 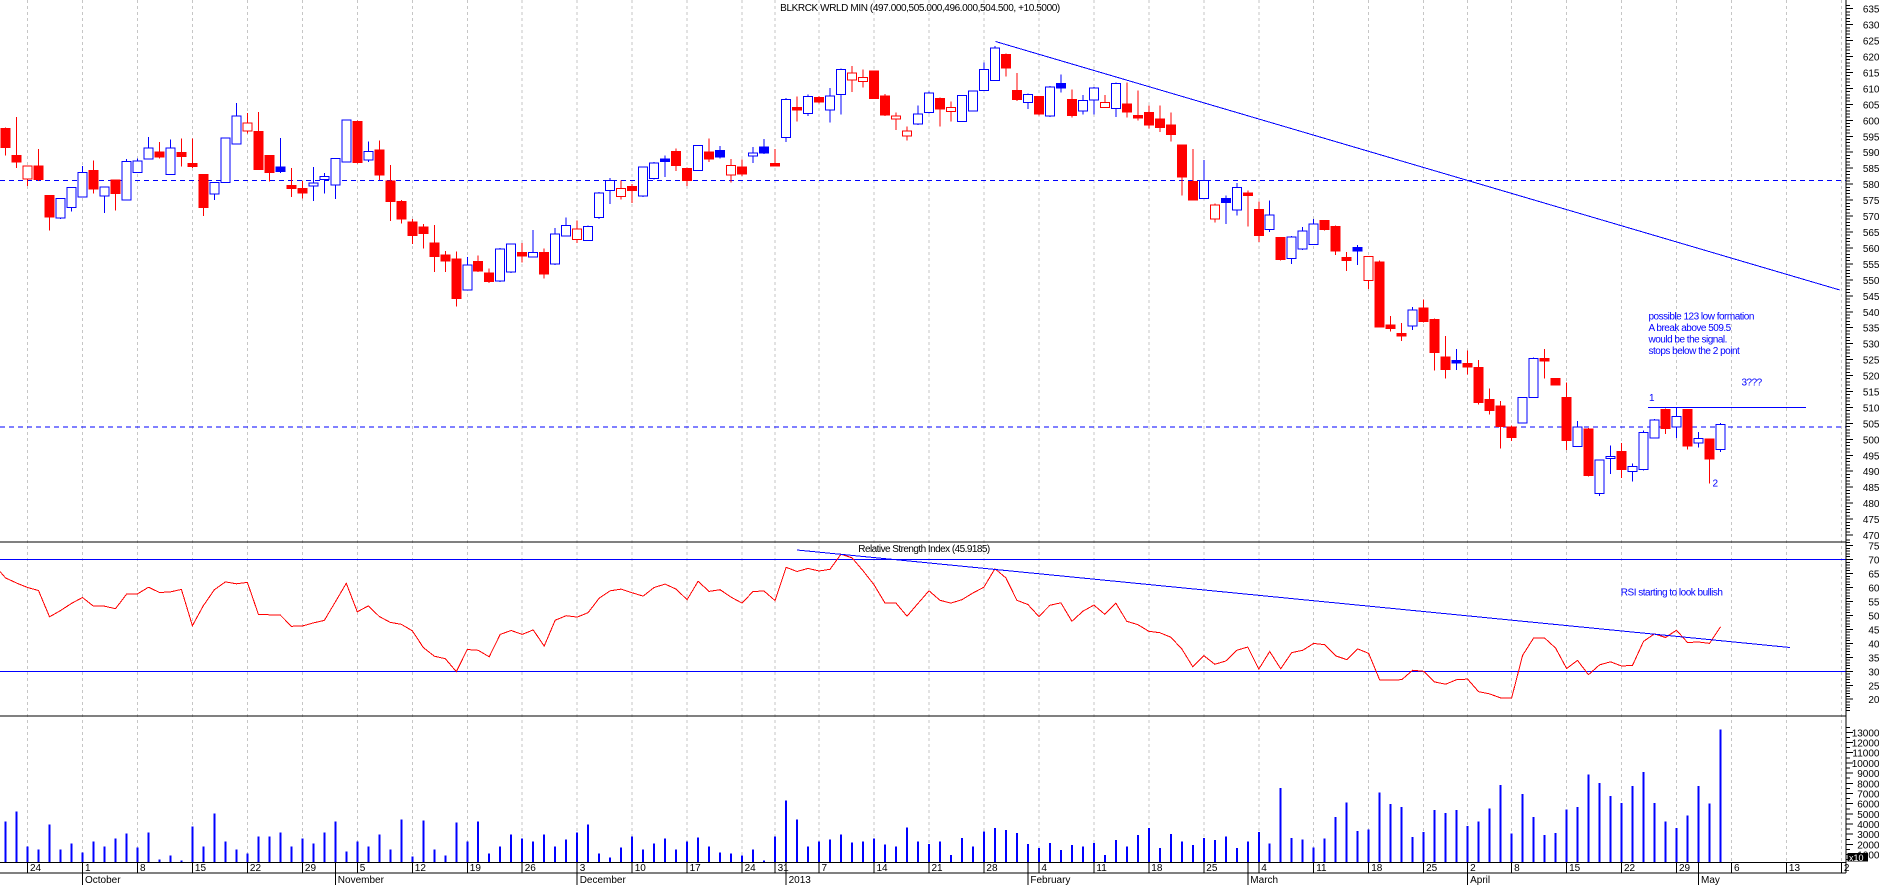 I want to click on svg-text: 625, so click(x=1871, y=42).